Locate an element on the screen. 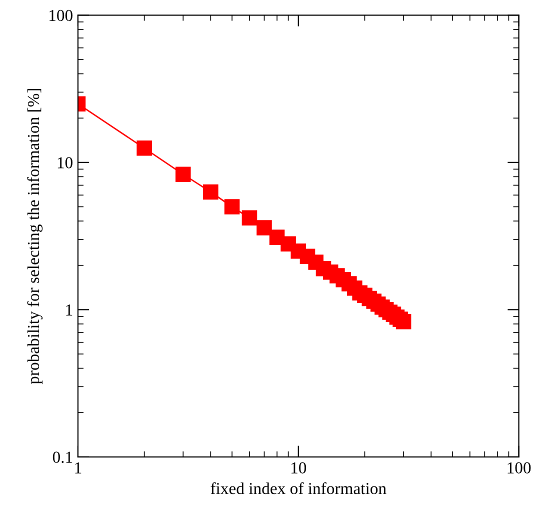  y-tick-label: 1 is located at coordinates (69, 310).